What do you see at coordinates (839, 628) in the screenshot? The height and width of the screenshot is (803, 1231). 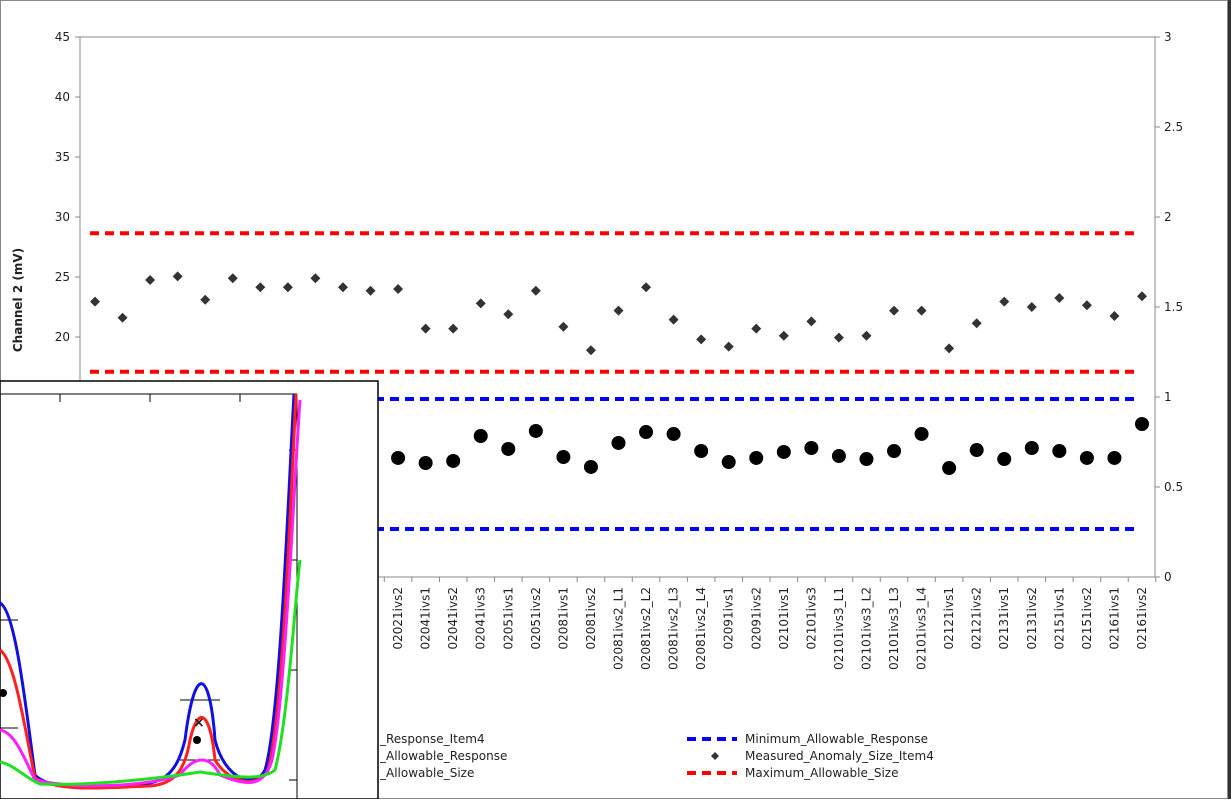 I see `x-tick-label: 02101ivs3_L1` at bounding box center [839, 628].